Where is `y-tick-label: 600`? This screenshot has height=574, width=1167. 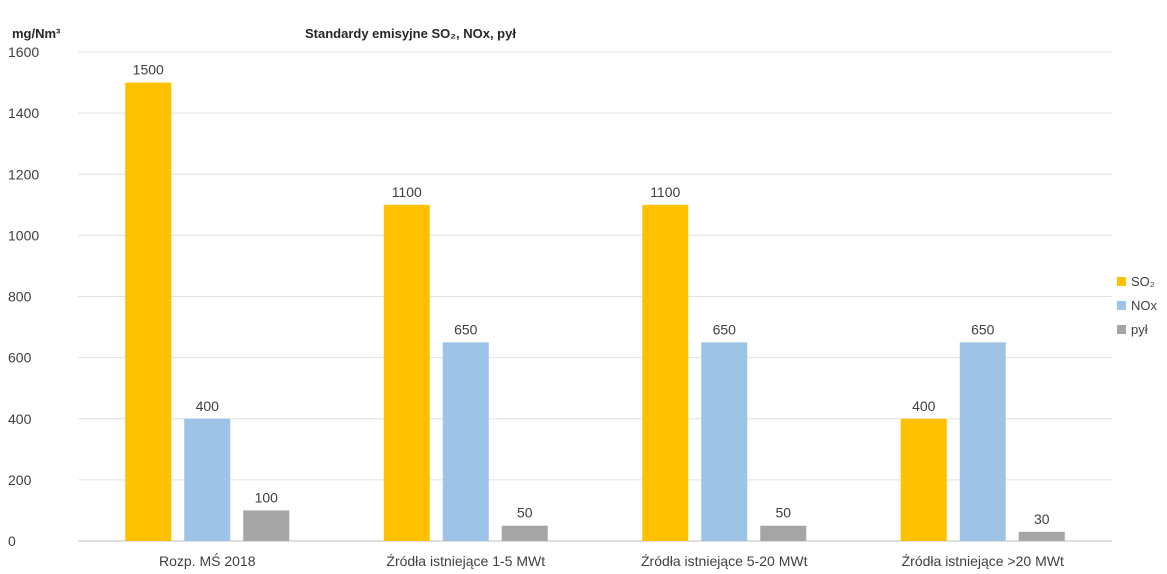
y-tick-label: 600 is located at coordinates (20, 358).